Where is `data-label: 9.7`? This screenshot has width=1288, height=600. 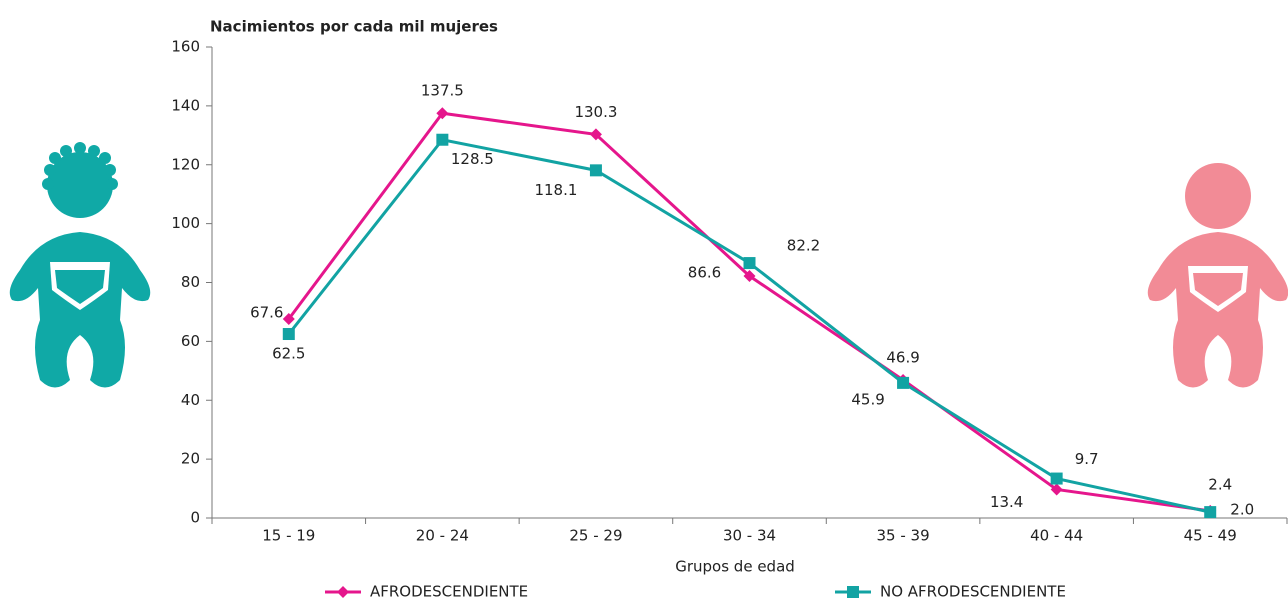 data-label: 9.7 is located at coordinates (1087, 459).